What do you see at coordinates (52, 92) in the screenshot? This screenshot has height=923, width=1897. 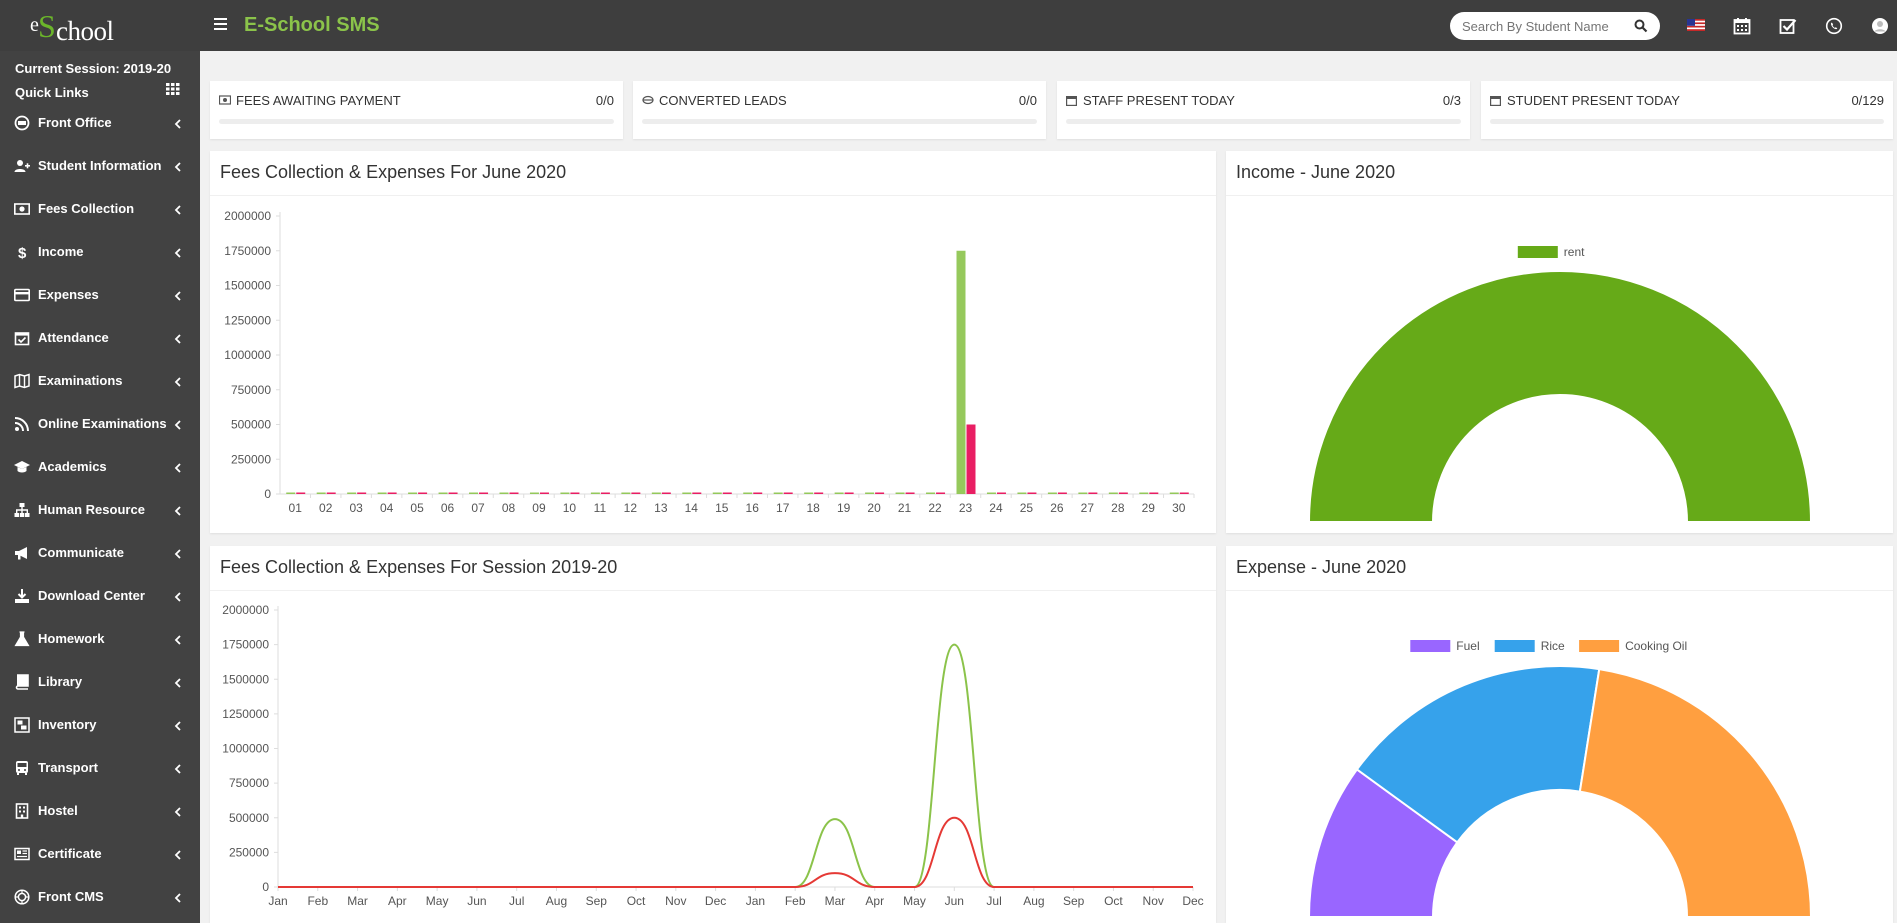 I see `quick-links: Quick Links` at bounding box center [52, 92].